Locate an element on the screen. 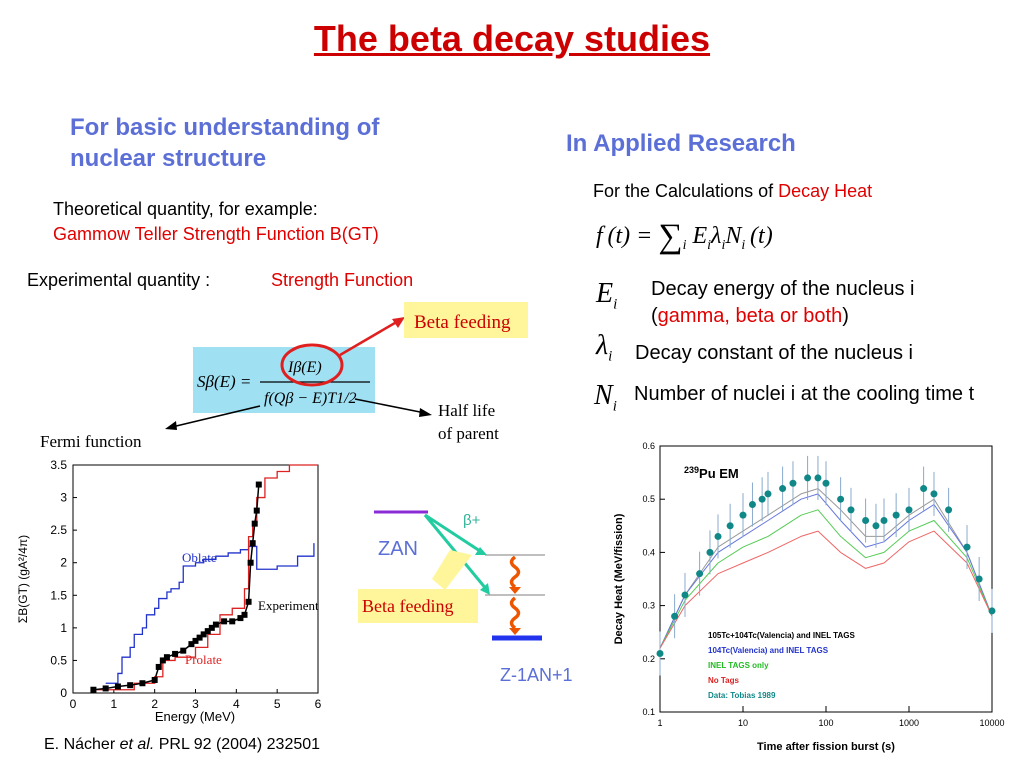 The image size is (1024, 768). beta-plus-label: β+ is located at coordinates (472, 520).